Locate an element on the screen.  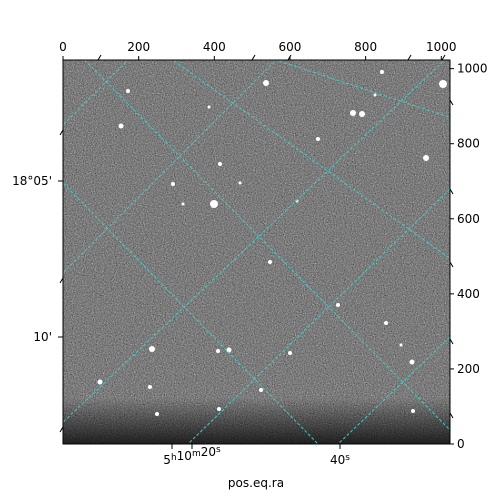
right-tick-label-0: 0 is located at coordinates (461, 444).